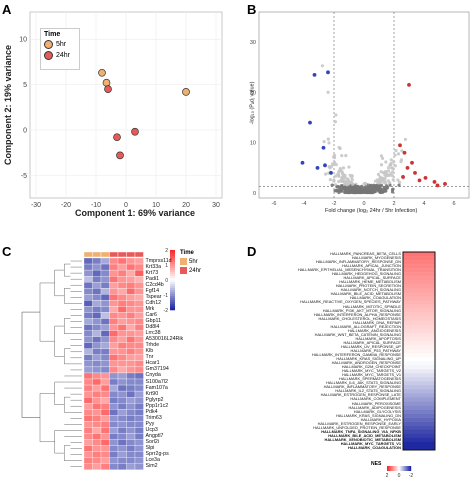 This screenshot has width=474, height=481. What do you see at coordinates (377, 411) in the screenshot?
I see `pathway-label: HALLMARK_GLYCOLYSIS` at bounding box center [377, 411].